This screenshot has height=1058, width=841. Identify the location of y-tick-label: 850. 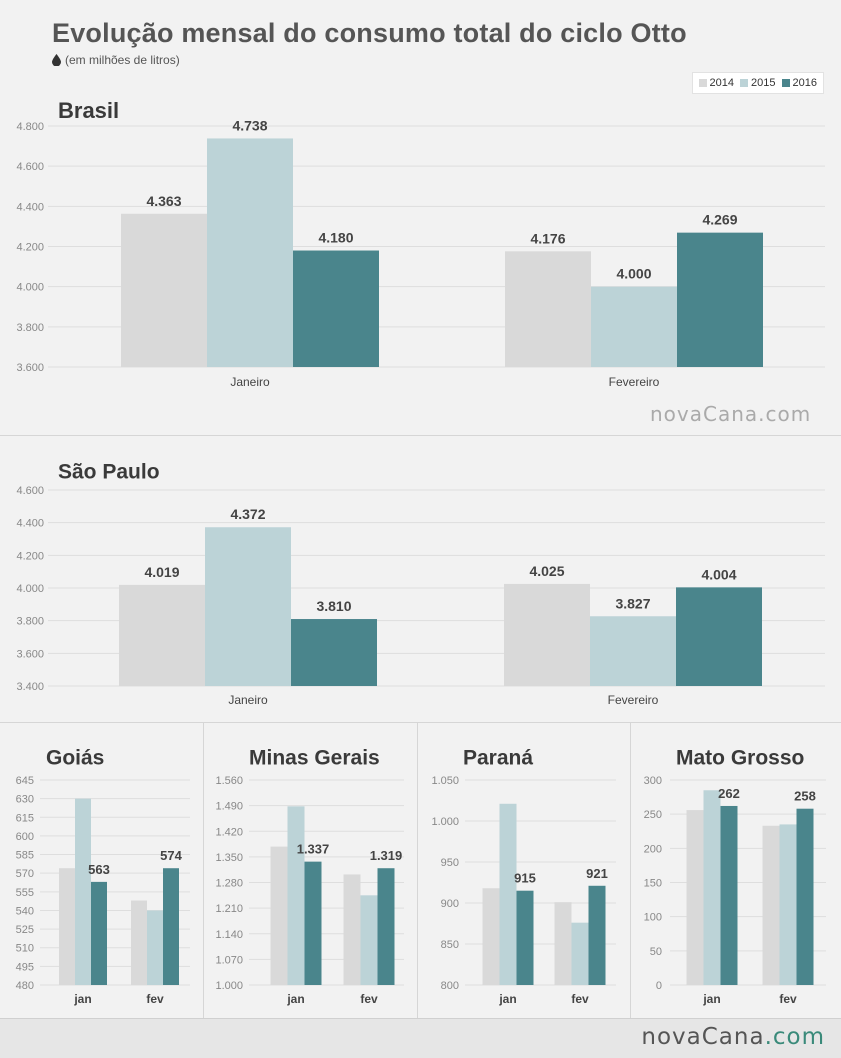
(450, 945).